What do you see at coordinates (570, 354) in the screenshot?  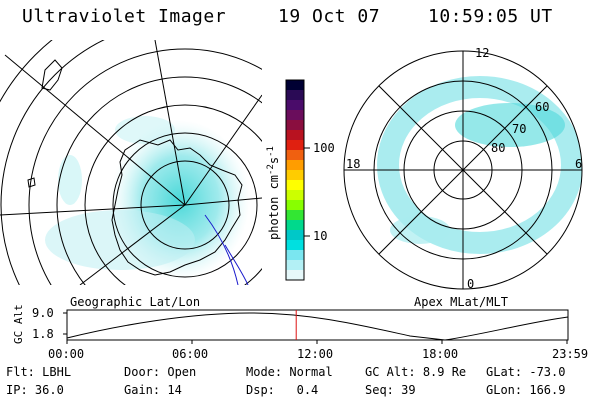 I see `altitude-xtick-4: 23:59` at bounding box center [570, 354].